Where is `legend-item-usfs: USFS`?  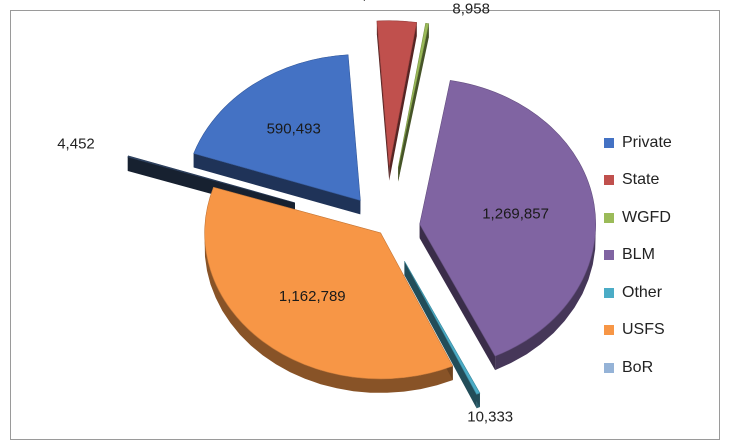
legend-item-usfs: USFS is located at coordinates (638, 331).